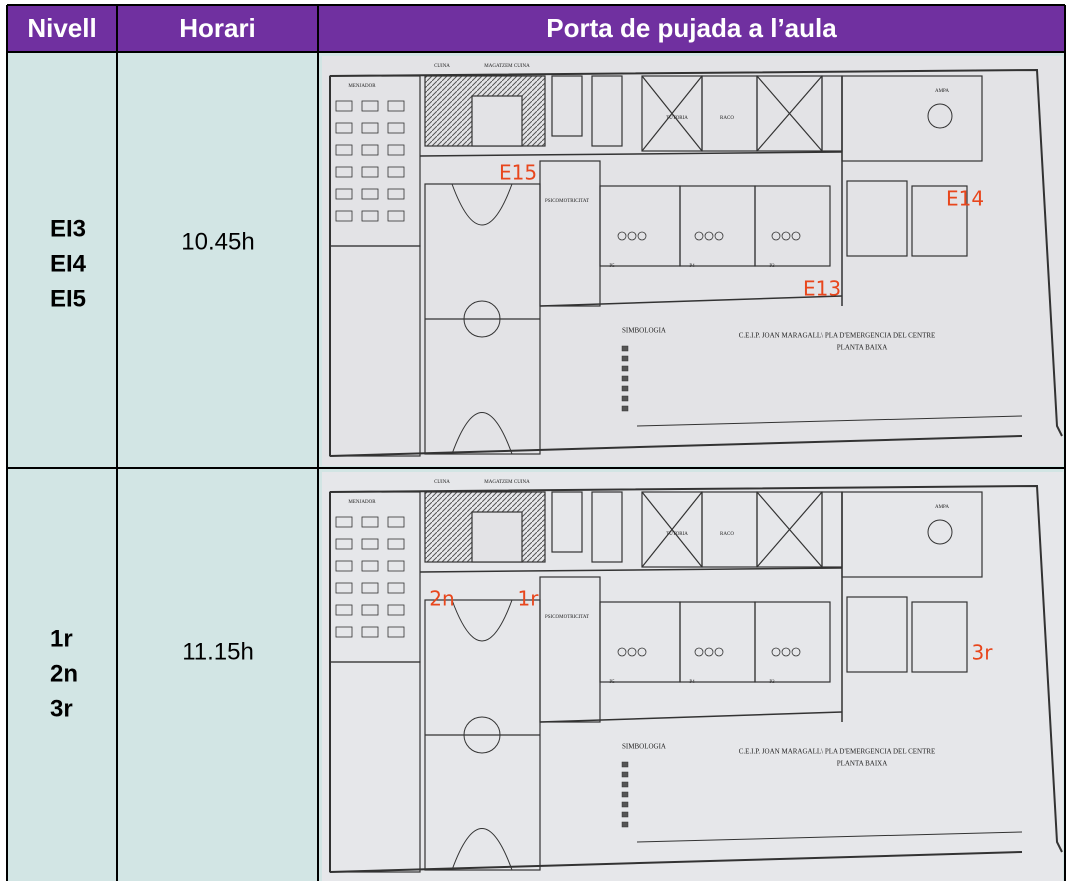  Describe the element at coordinates (217, 241) in the screenshot. I see `time: 10.45h` at that location.